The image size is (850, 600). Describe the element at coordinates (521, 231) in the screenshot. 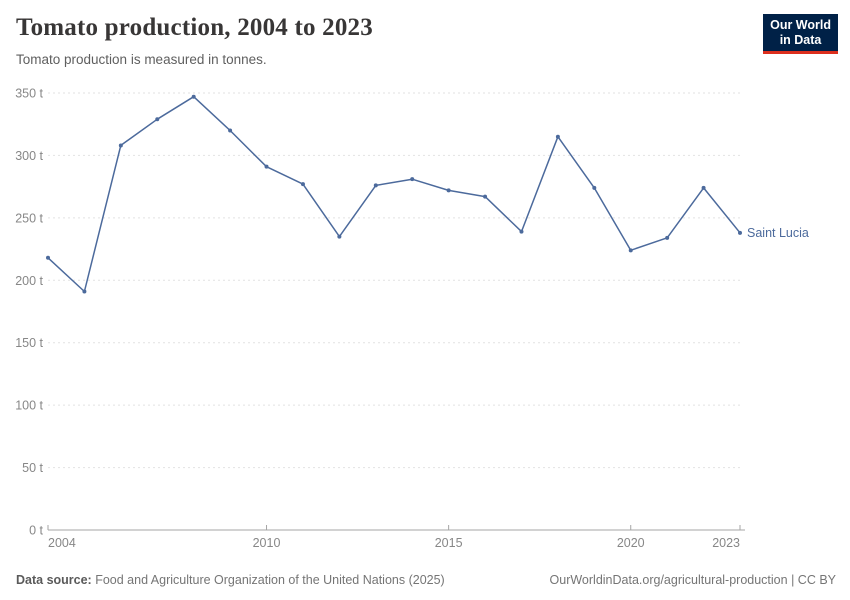

I see `data-point-2017` at that location.